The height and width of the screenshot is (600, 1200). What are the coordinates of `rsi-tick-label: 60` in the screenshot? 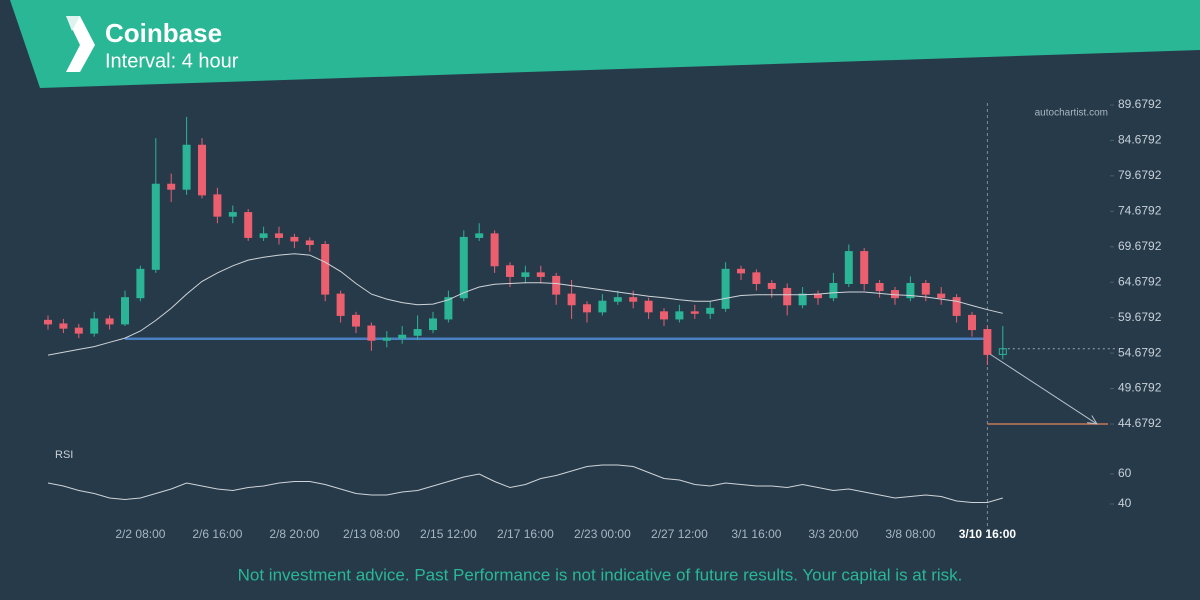 It's located at (1125, 473).